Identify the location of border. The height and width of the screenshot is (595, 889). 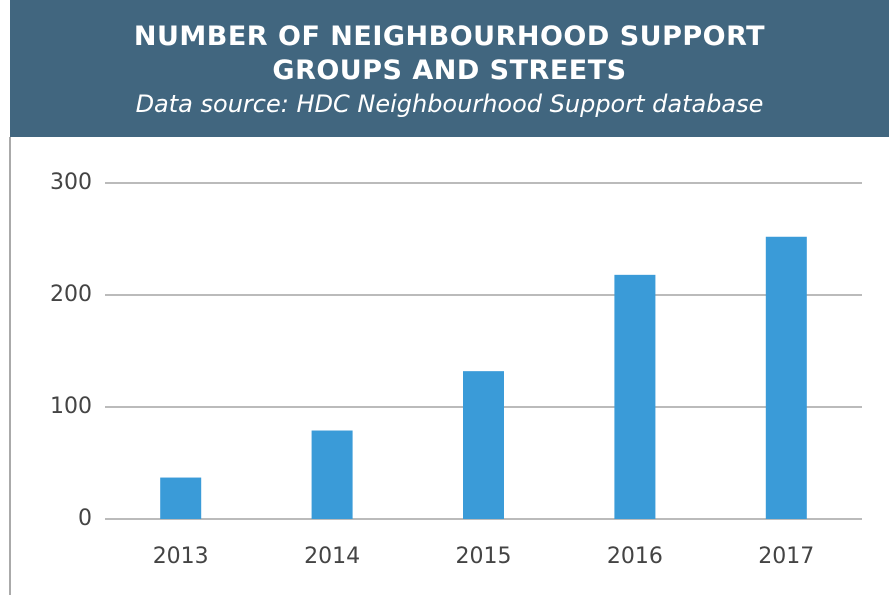
(10, 366).